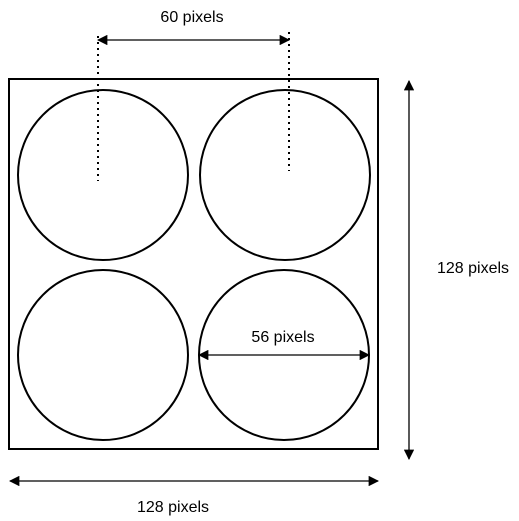 Image resolution: width=519 pixels, height=521 pixels. I want to click on circle-top-left, so click(103, 175).